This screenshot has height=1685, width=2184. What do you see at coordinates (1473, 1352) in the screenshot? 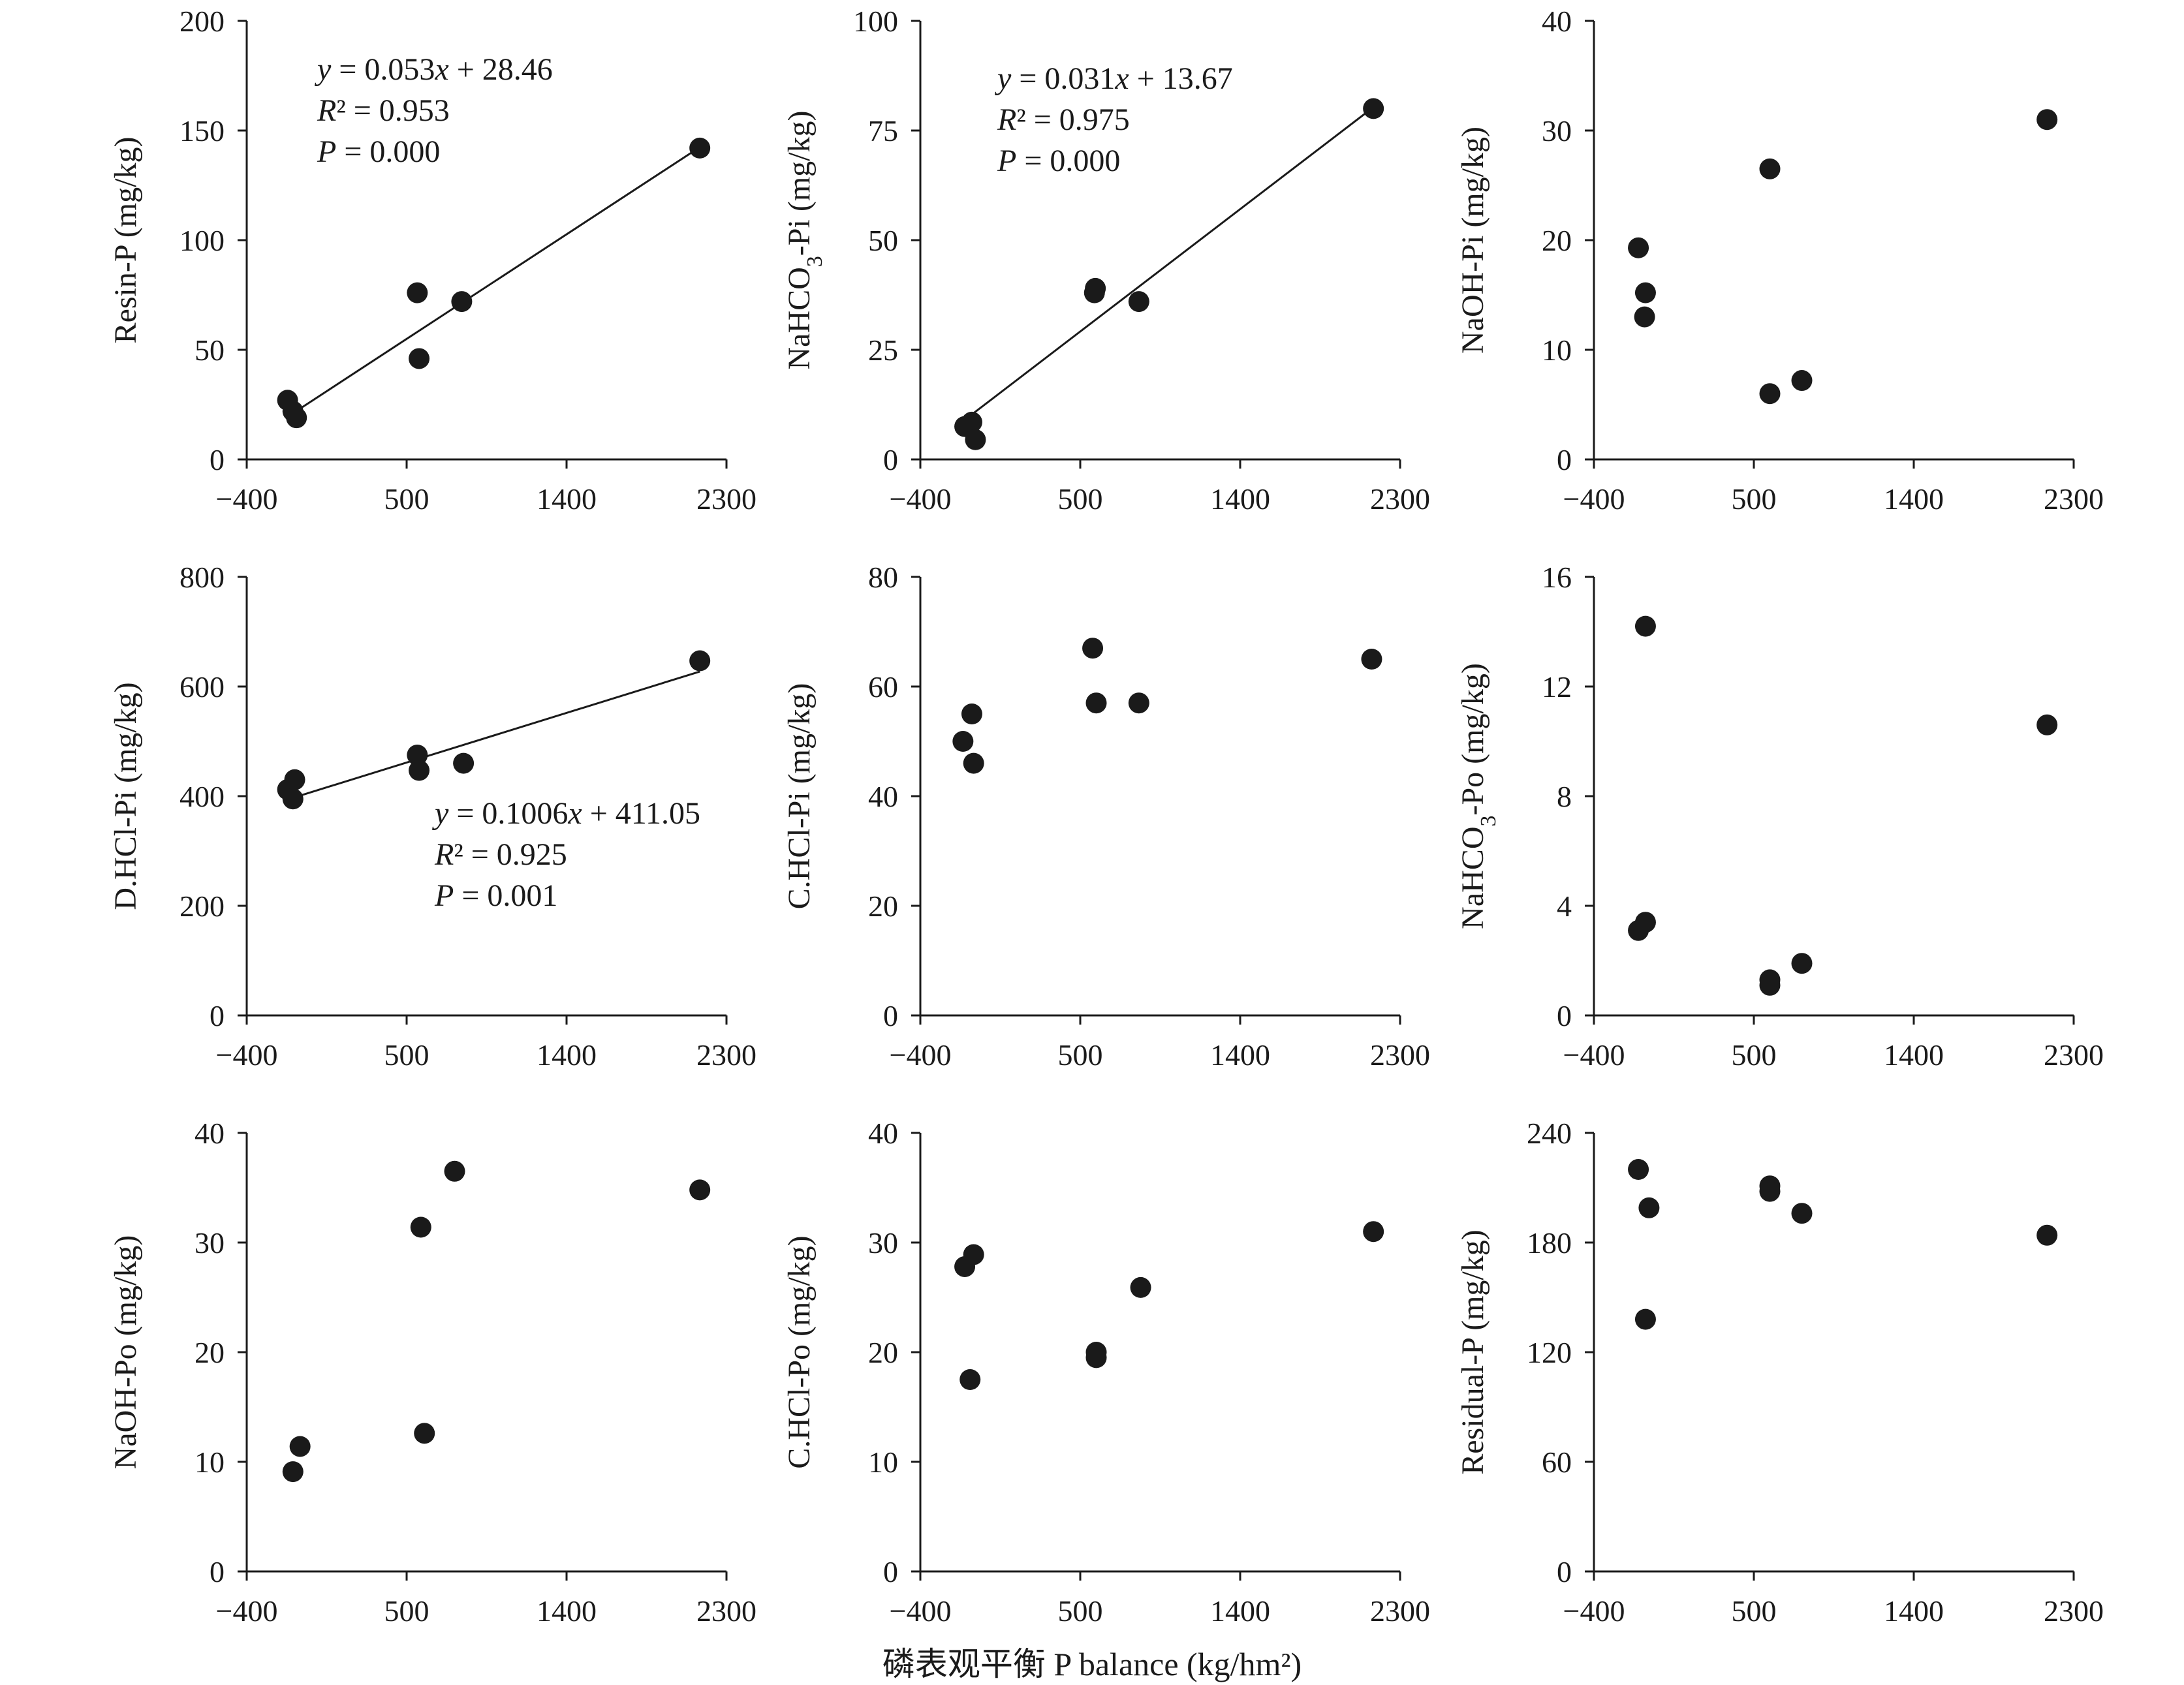
I see `y-axis-label: Residual-P (mg/kg)` at bounding box center [1473, 1352].